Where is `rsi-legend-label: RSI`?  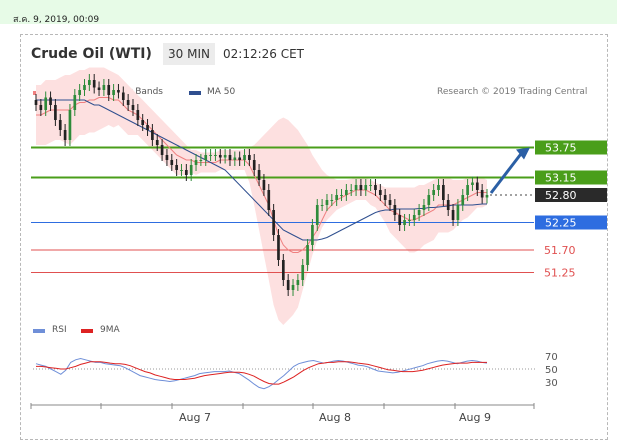
rsi-legend-label: RSI is located at coordinates (59, 330).